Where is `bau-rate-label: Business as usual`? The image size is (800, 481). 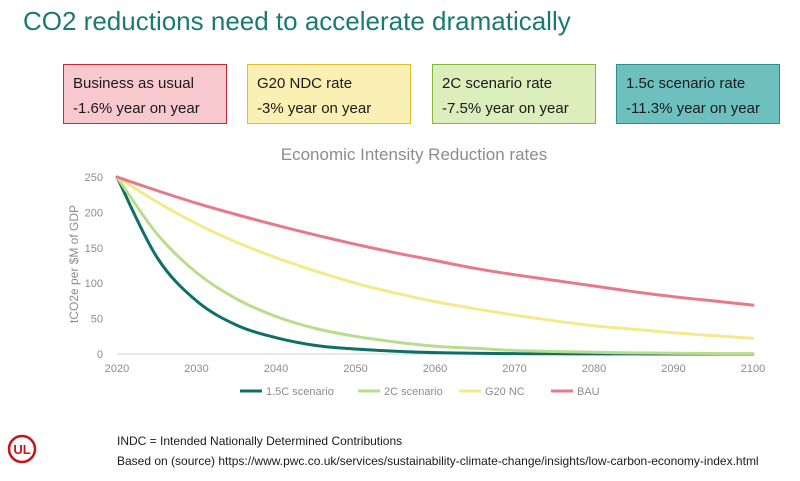 bau-rate-label: Business as usual is located at coordinates (133, 83).